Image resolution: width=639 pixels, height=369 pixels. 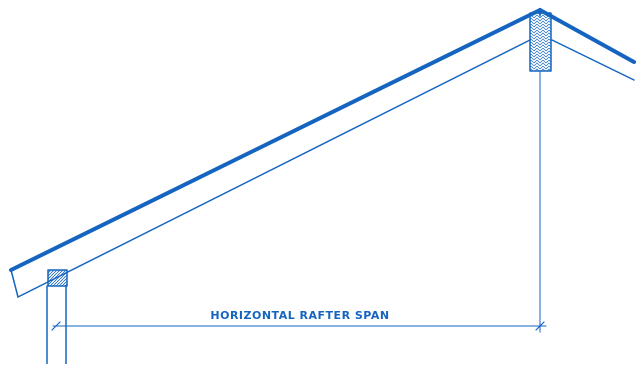 What do you see at coordinates (540, 40) in the screenshot?
I see `ridge-board` at bounding box center [540, 40].